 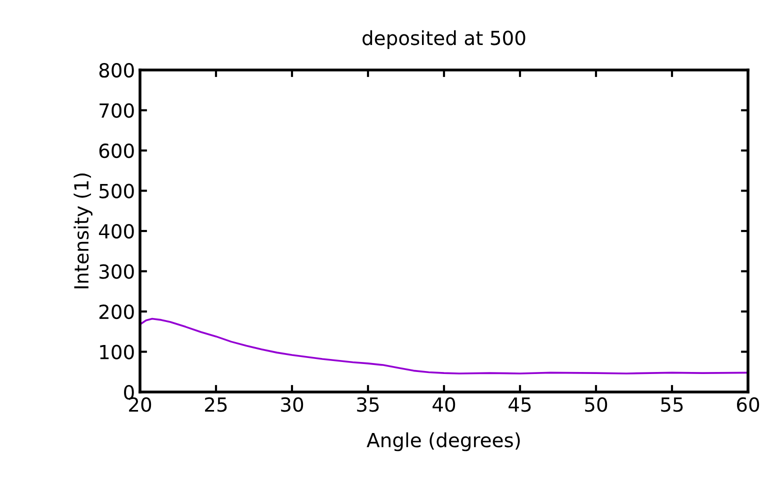 What do you see at coordinates (443, 442) in the screenshot?
I see `x-axis-title: Angle (degrees)` at bounding box center [443, 442].